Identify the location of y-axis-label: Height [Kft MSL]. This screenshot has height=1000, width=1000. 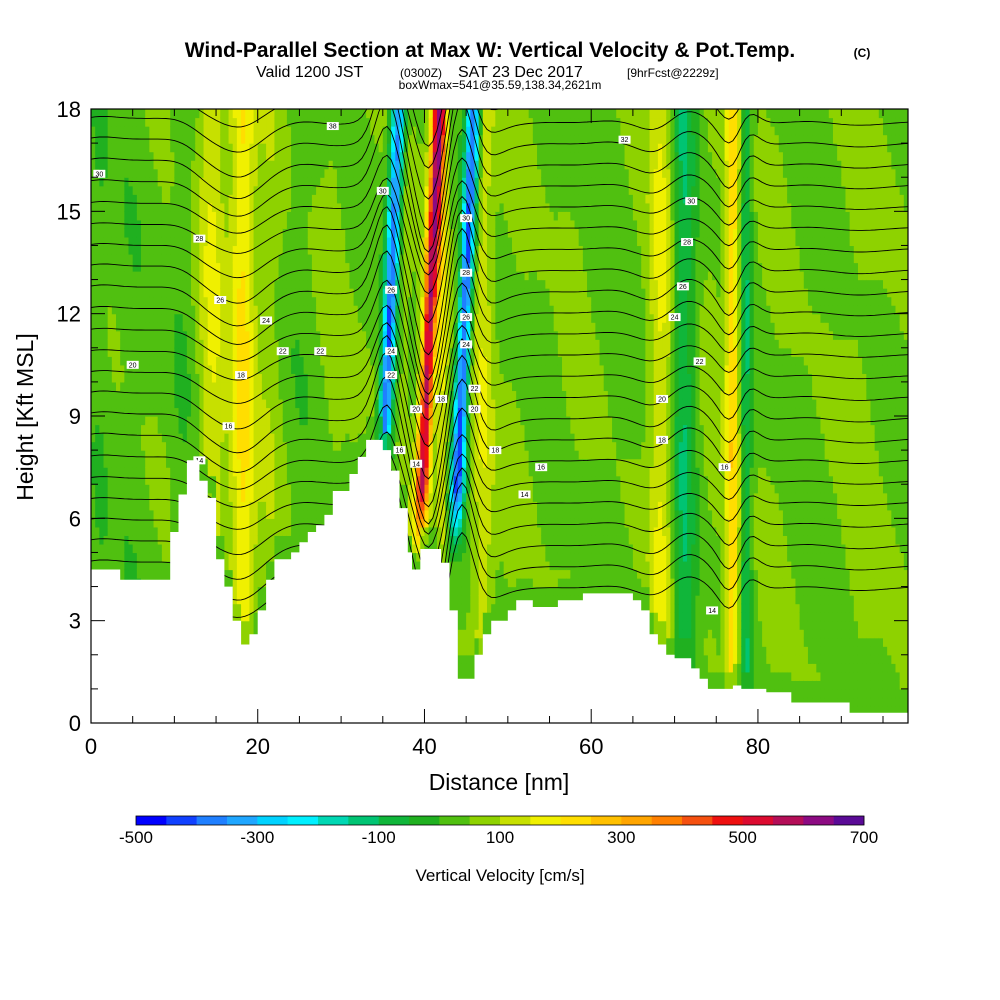
(25, 416).